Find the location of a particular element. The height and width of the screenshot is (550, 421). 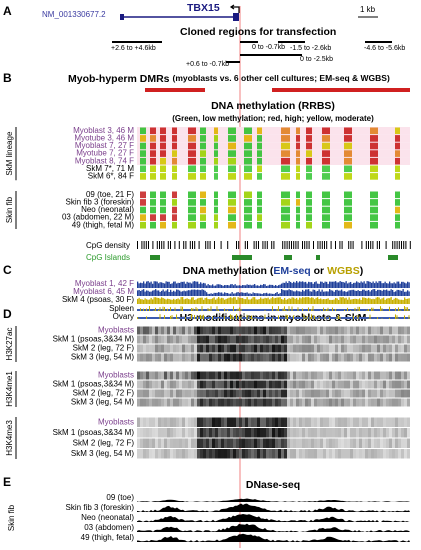

row-label: SkM 1 (psoas,3&34 M) is located at coordinates (94, 339).